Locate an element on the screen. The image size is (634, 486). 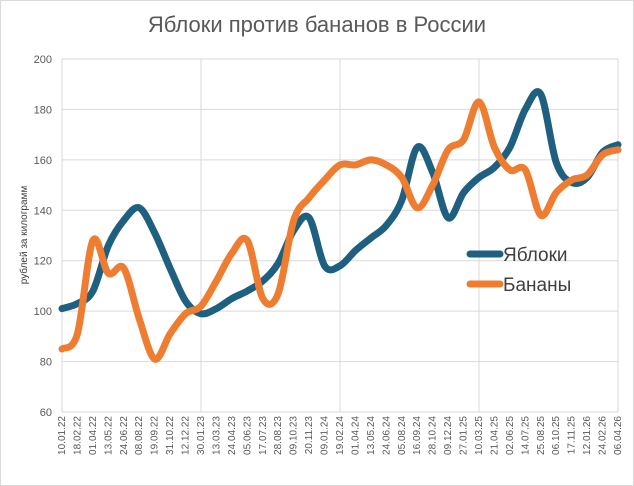
x-tick-label: 09.01.24 is located at coordinates (325, 435).